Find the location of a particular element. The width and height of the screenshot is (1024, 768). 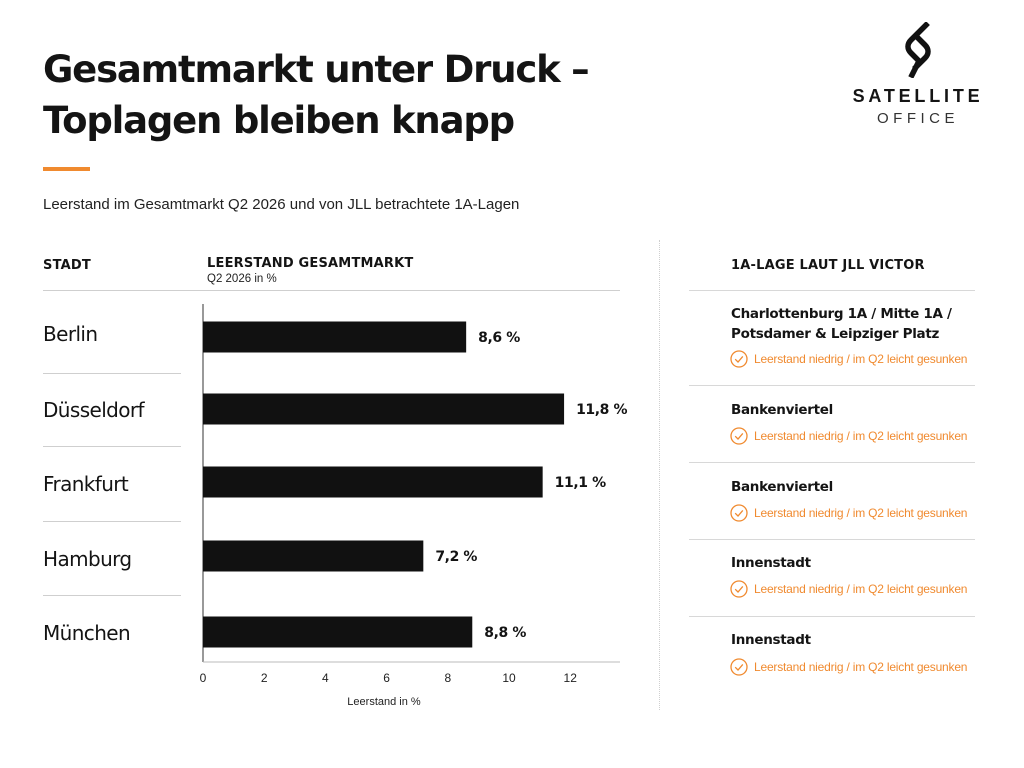

city-label-berlin: Berlin is located at coordinates (70, 334).